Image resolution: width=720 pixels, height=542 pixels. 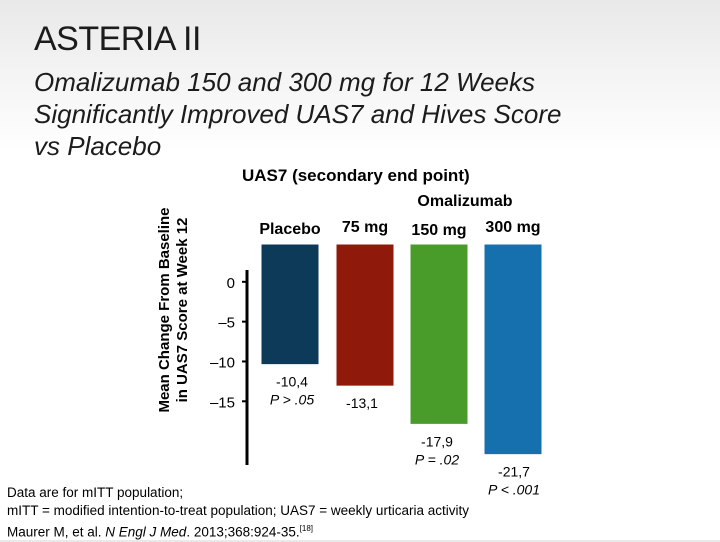 What do you see at coordinates (438, 230) in the screenshot?
I see `category-label: 150 mg` at bounding box center [438, 230].